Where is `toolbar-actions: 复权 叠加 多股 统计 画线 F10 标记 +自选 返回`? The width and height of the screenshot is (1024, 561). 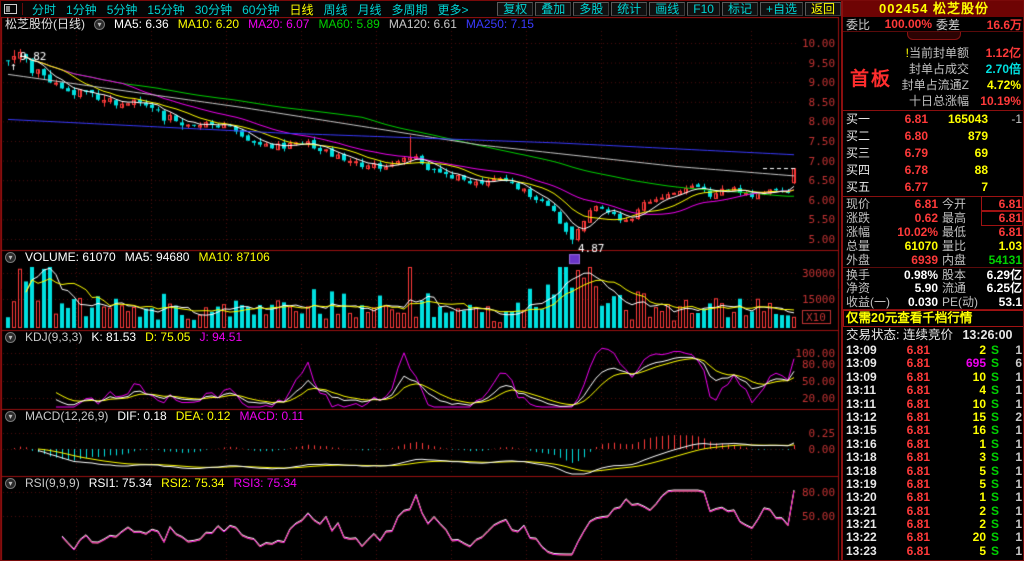 toolbar-actions: 复权 叠加 多股 统计 画线 F10 标记 +自选 返回 is located at coordinates (668, 9).